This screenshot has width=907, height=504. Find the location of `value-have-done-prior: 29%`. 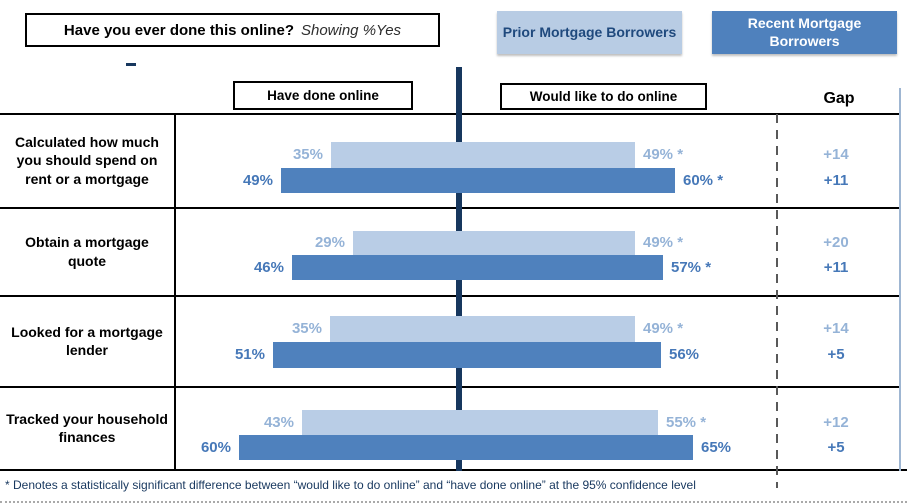

value-have-done-prior: 29% is located at coordinates (329, 242).